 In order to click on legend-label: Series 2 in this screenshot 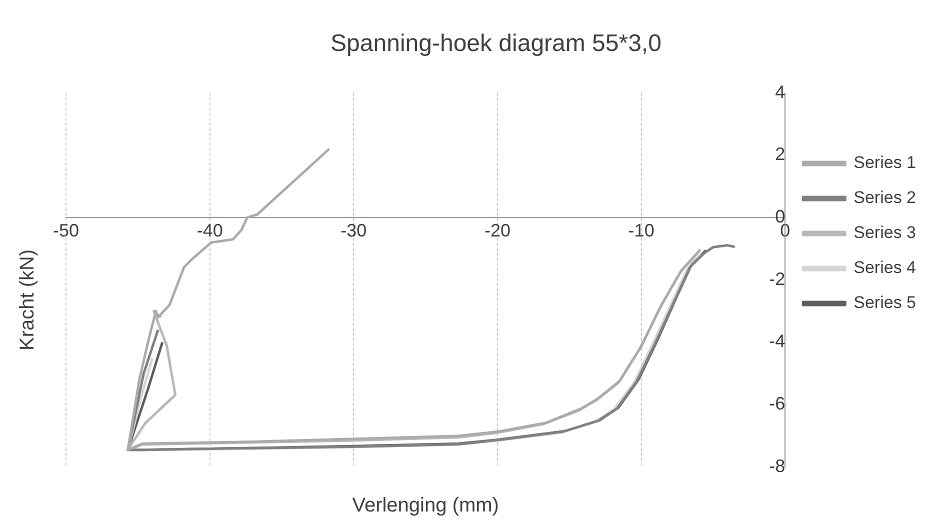, I will do `click(885, 198)`.